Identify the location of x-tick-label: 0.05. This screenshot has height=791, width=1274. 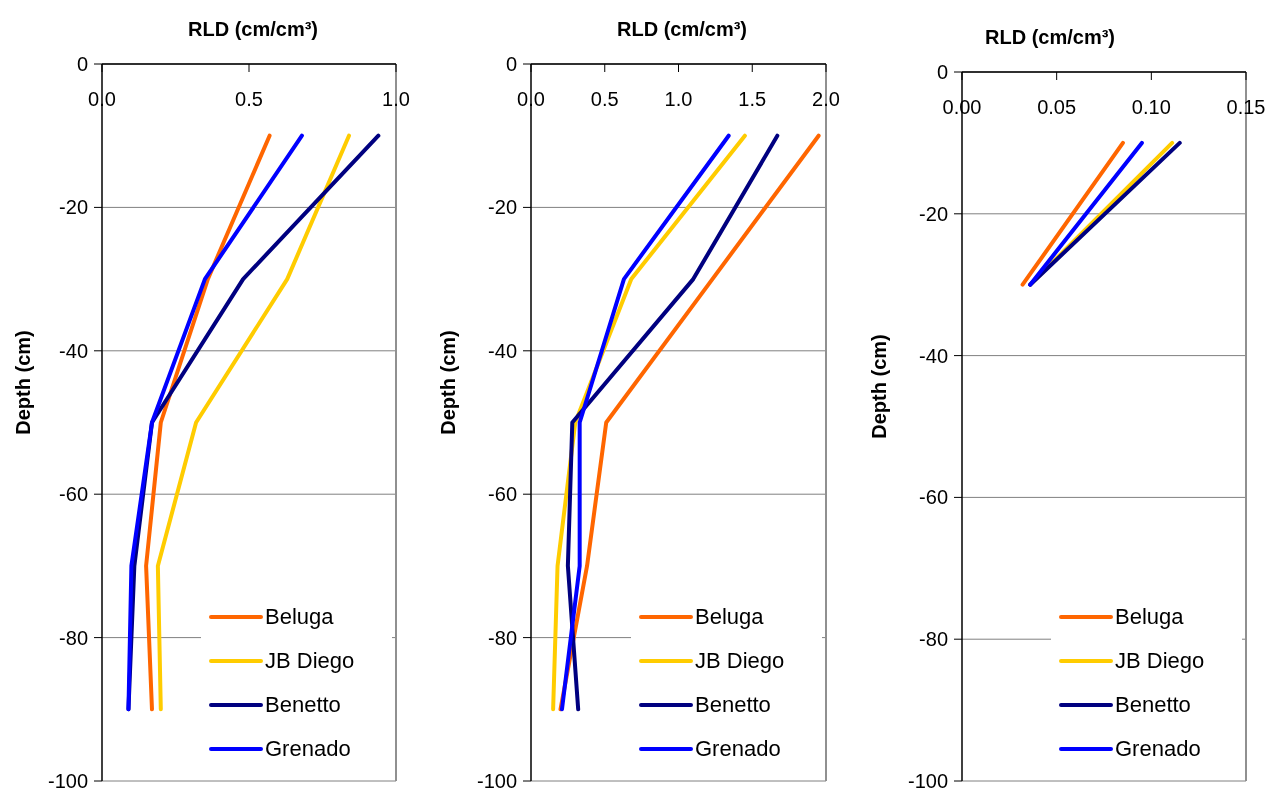
(1057, 107).